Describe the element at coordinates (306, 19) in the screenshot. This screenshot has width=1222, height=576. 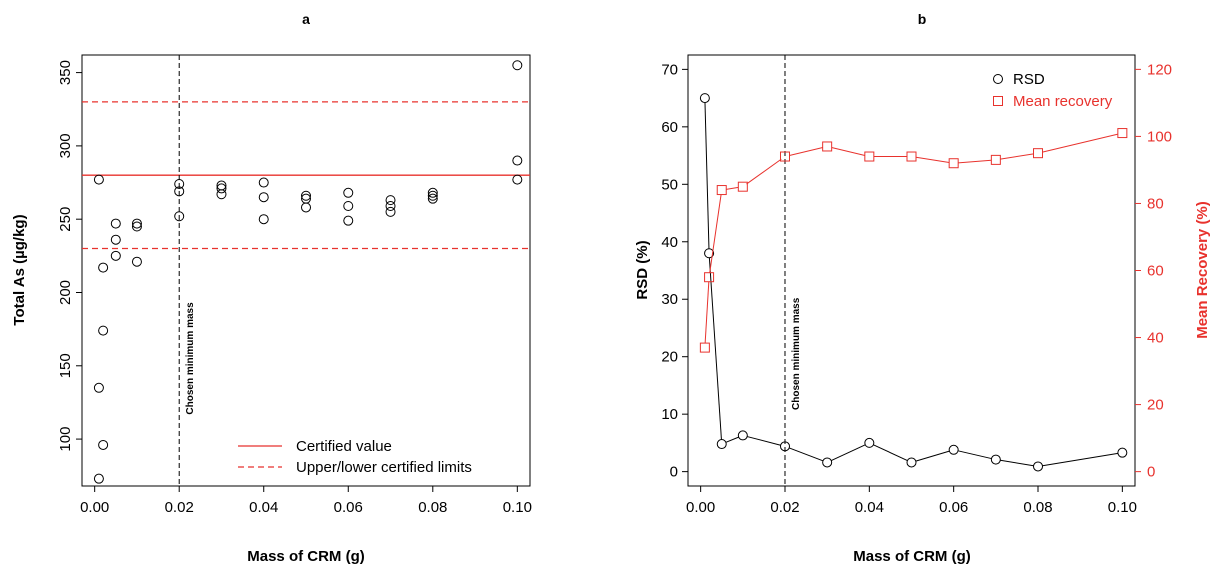
I see `panel-a-title: a` at that location.